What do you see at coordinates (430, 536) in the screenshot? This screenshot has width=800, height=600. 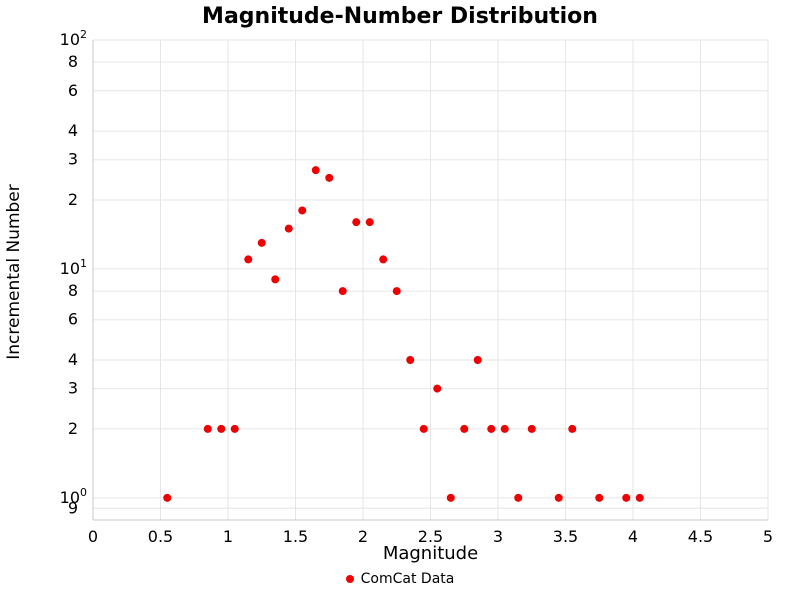 I see `x-tick-label: 2.5` at bounding box center [430, 536].